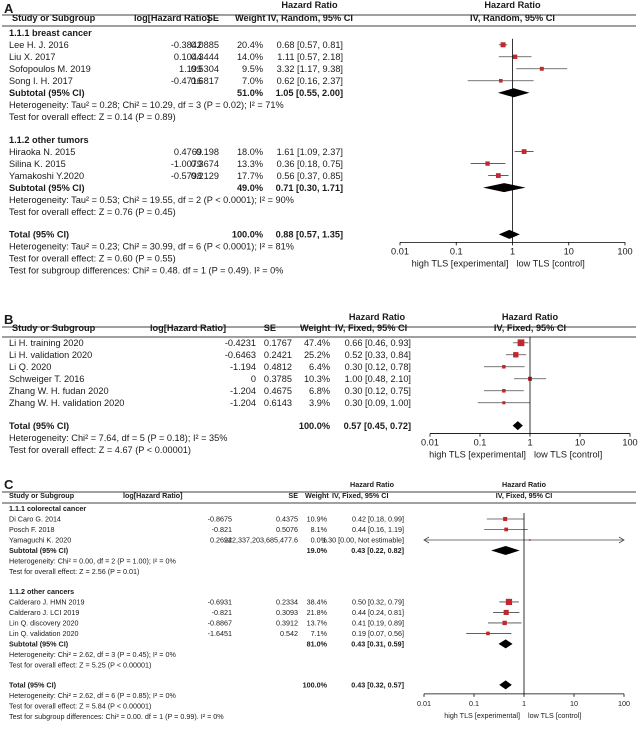 The height and width of the screenshot is (738, 639). Describe the element at coordinates (317, 343) in the screenshot. I see `panel-b-row-0-weight: 47.4%` at that location.